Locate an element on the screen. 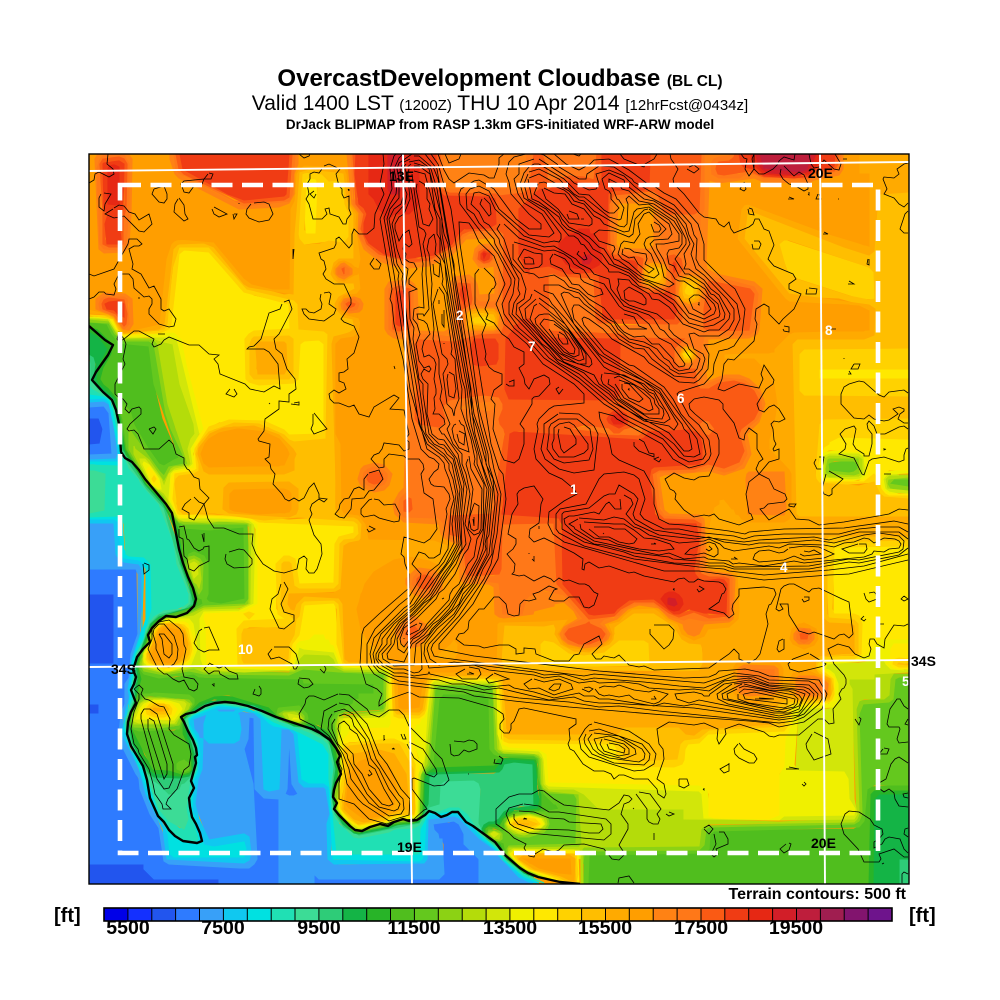  svg-text: 11500 is located at coordinates (413, 928).